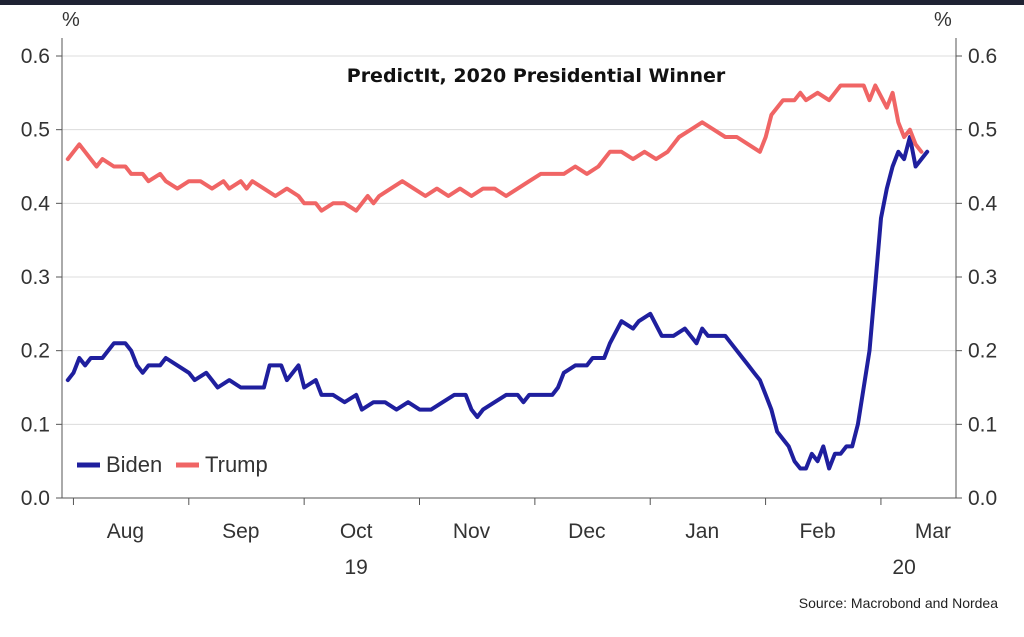 The image size is (1024, 637). Describe the element at coordinates (982, 498) in the screenshot. I see `y-tick-label-right: 0.0` at that location.